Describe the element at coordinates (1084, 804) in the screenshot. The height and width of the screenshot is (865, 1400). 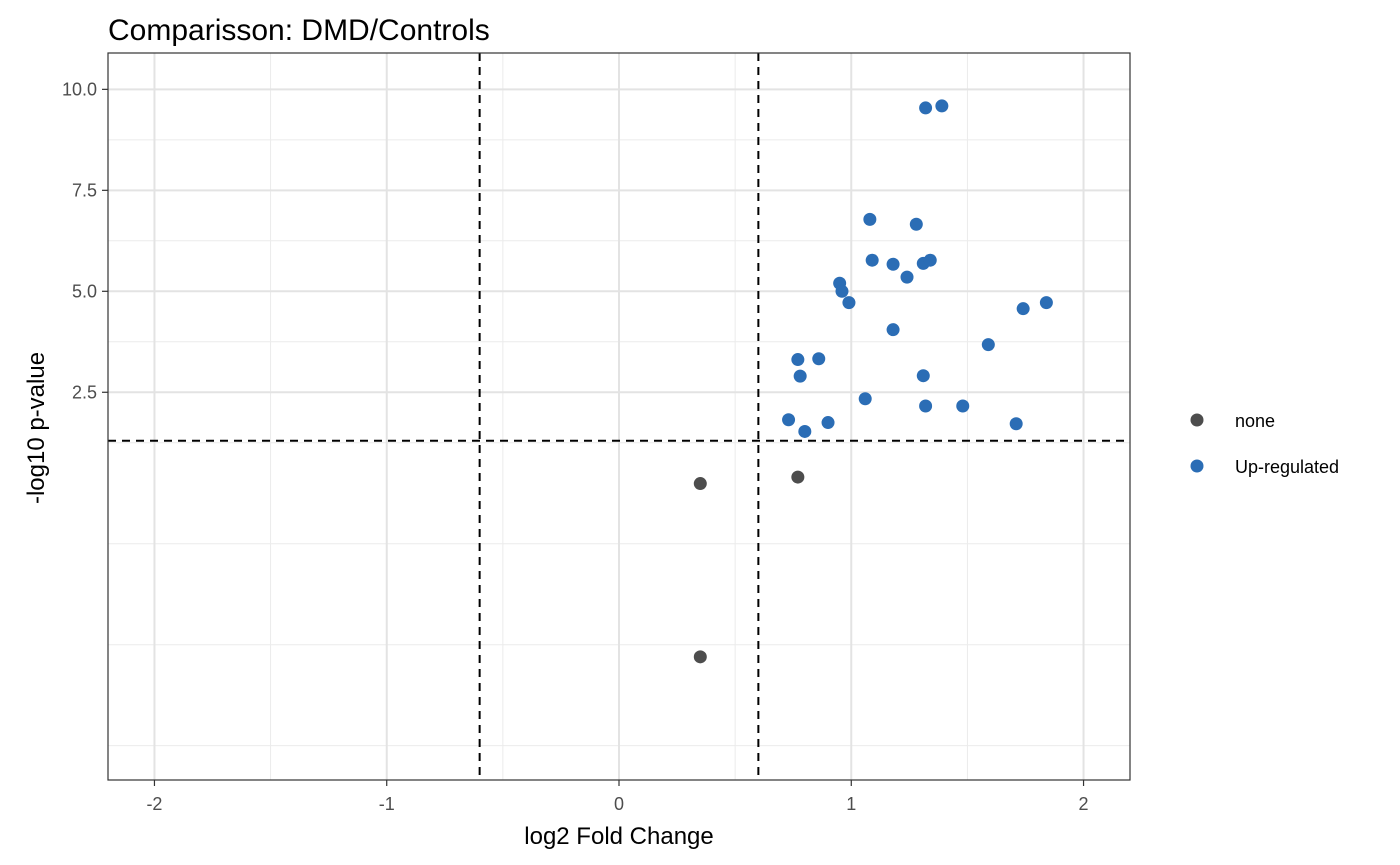
I see `x-tick-label: 2` at that location.